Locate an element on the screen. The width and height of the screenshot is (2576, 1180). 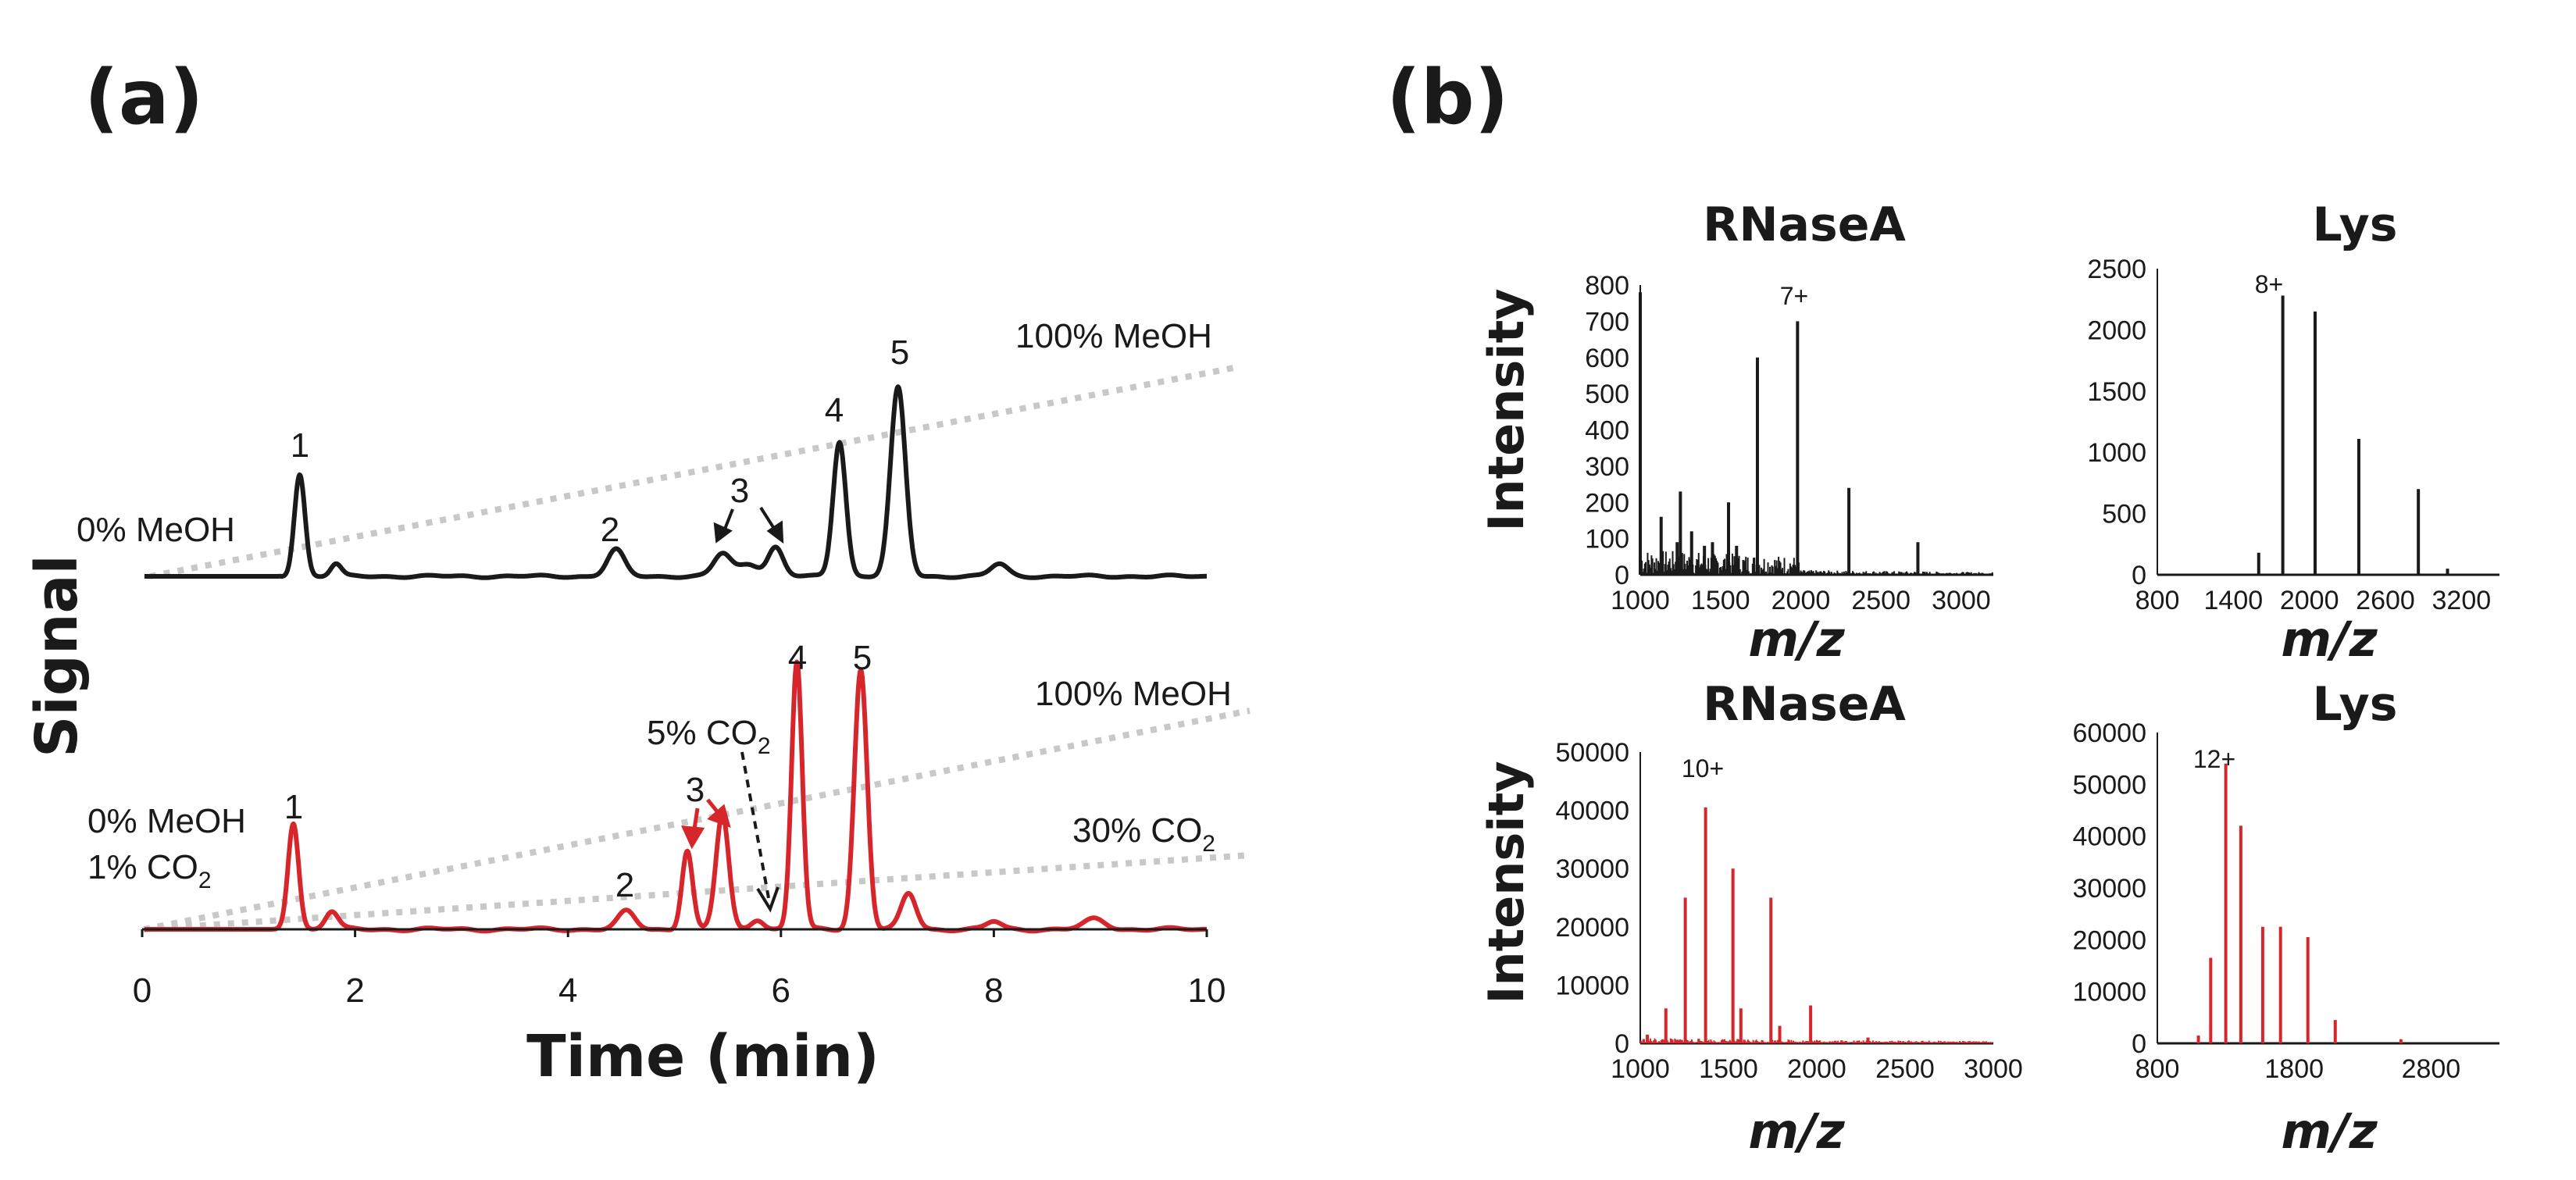
x-tick-label: 1500 is located at coordinates (1728, 1069).